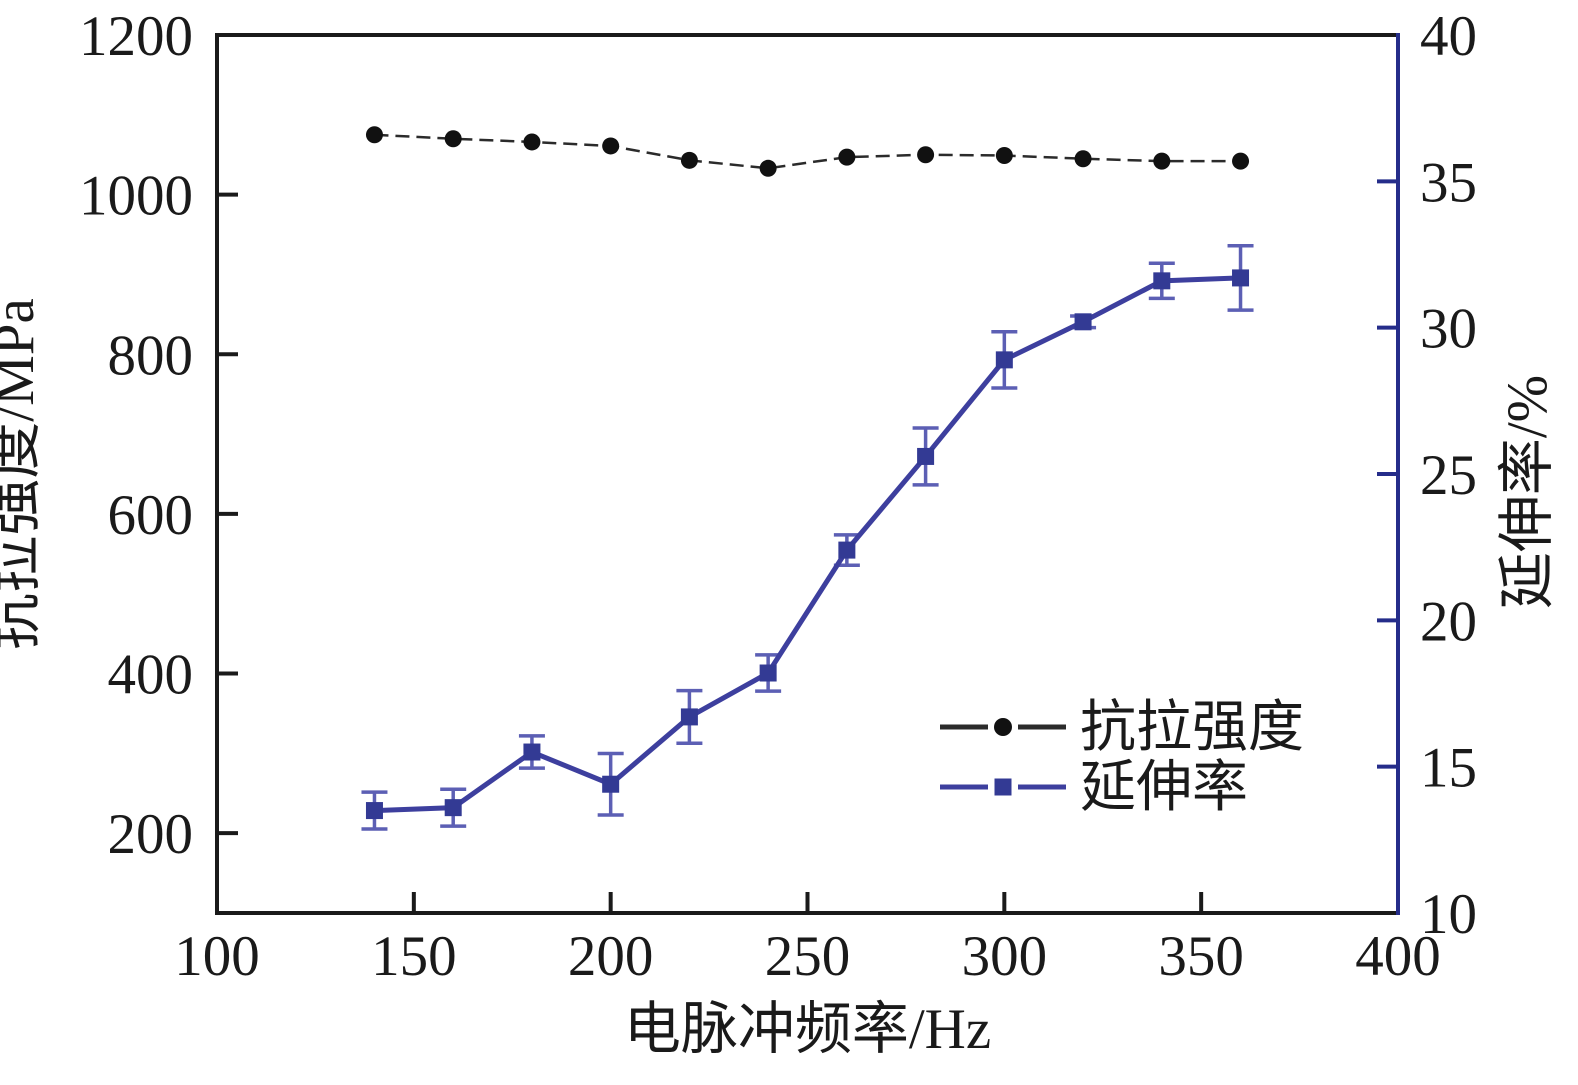 The height and width of the screenshot is (1085, 1578). Describe the element at coordinates (1448, 621) in the screenshot. I see `right-tick-label: 20` at that location.